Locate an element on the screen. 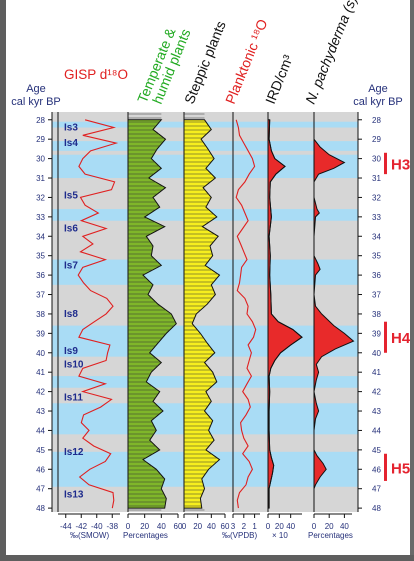 The width and height of the screenshot is (414, 561). right-age-label: 44 is located at coordinates (376, 430).